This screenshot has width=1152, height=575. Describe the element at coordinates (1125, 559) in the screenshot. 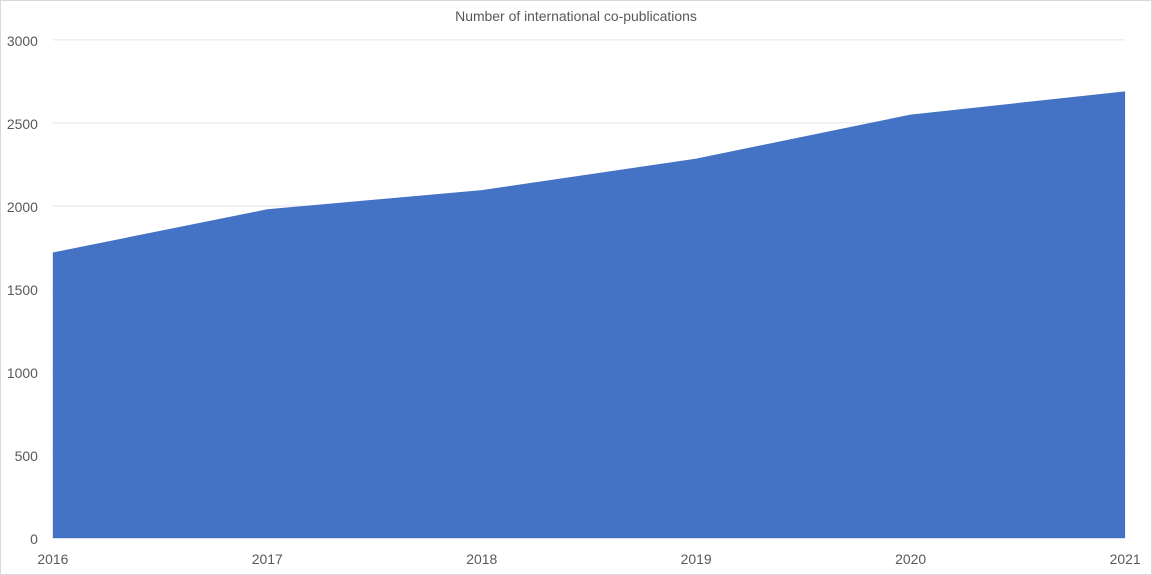

I see `x-tick-label: 2021` at that location.